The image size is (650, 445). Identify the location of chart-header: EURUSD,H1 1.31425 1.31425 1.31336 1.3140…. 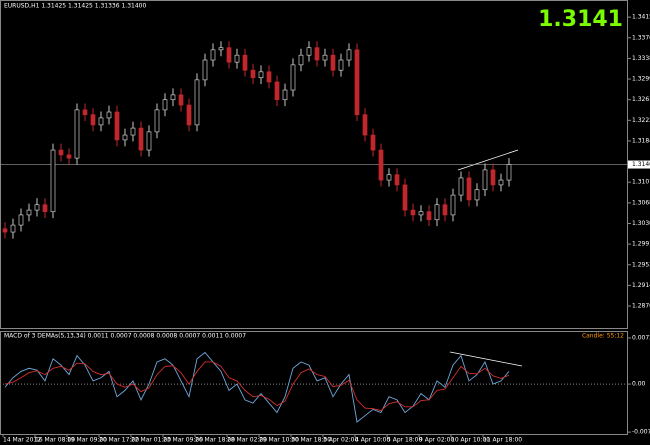
(75, 6).